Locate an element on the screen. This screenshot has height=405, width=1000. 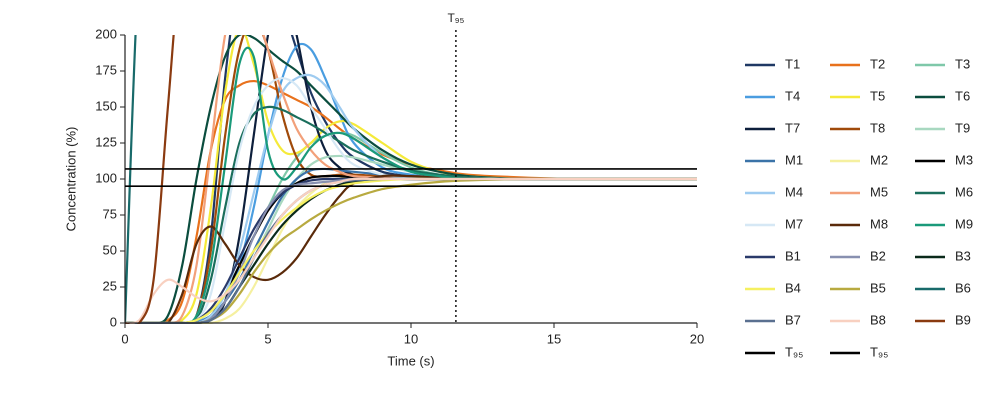
legend-label: B1 is located at coordinates (793, 255).